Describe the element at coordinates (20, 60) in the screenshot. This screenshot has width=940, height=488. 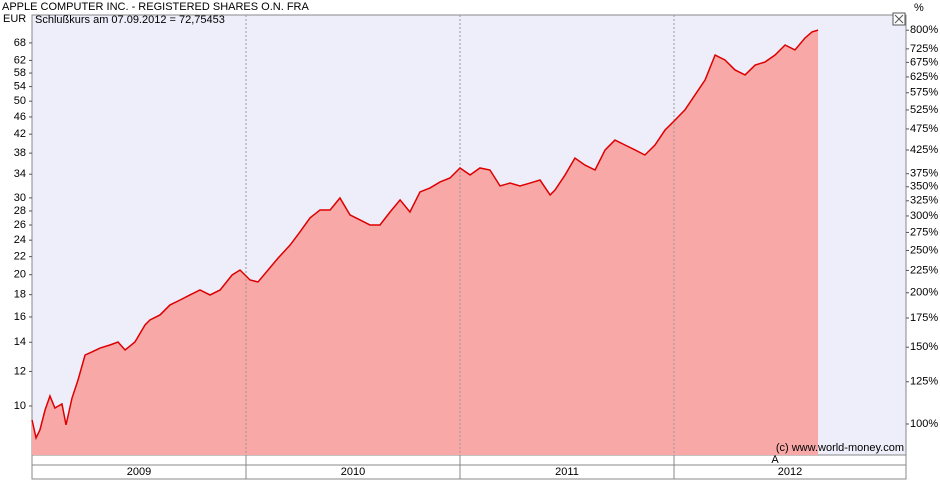
I see `y-tick-label: 62` at that location.